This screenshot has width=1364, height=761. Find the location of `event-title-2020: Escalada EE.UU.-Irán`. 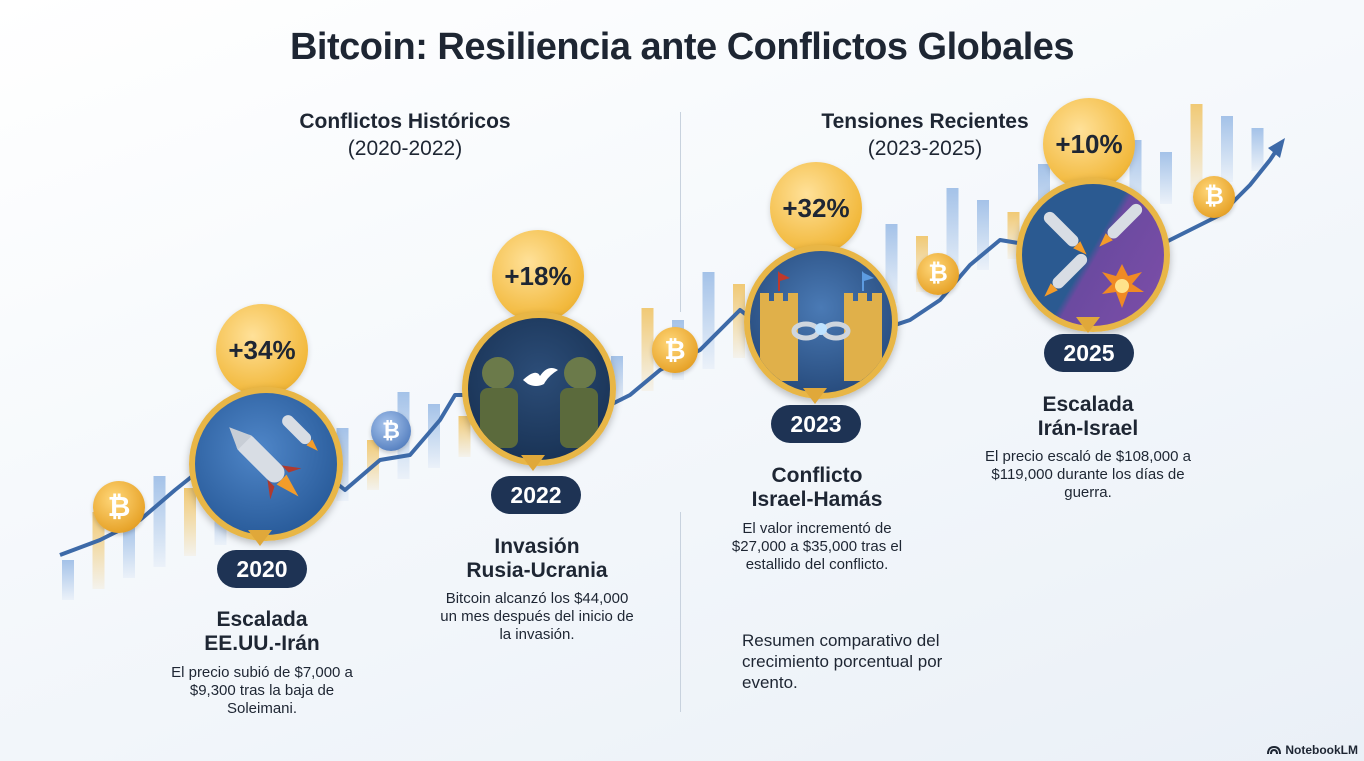

event-title-2020: Escalada EE.UU.-Irán is located at coordinates (262, 632).